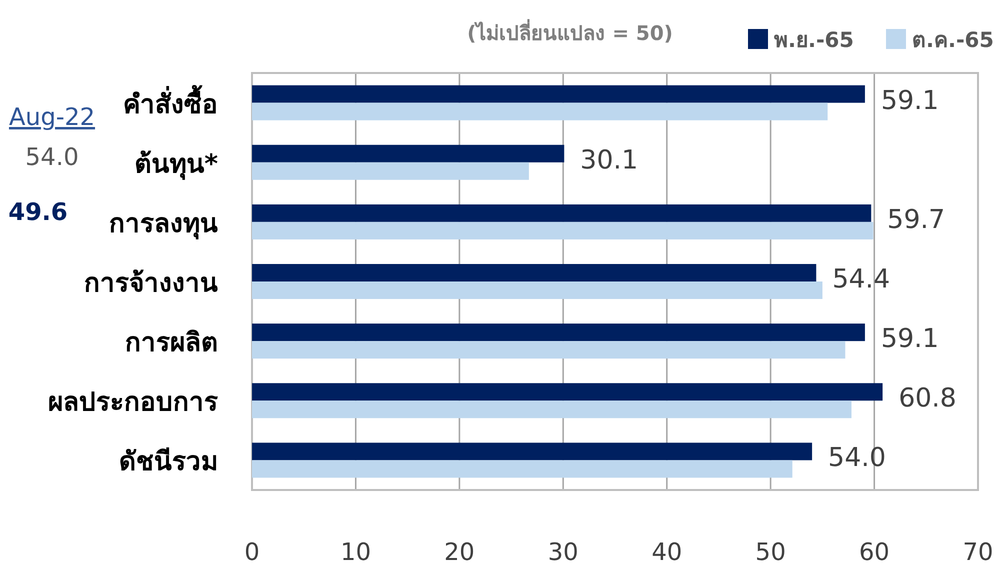 The height and width of the screenshot is (567, 1000). Describe the element at coordinates (170, 102) in the screenshot. I see `y-tick-label: คำสั่งซื้อ` at that location.